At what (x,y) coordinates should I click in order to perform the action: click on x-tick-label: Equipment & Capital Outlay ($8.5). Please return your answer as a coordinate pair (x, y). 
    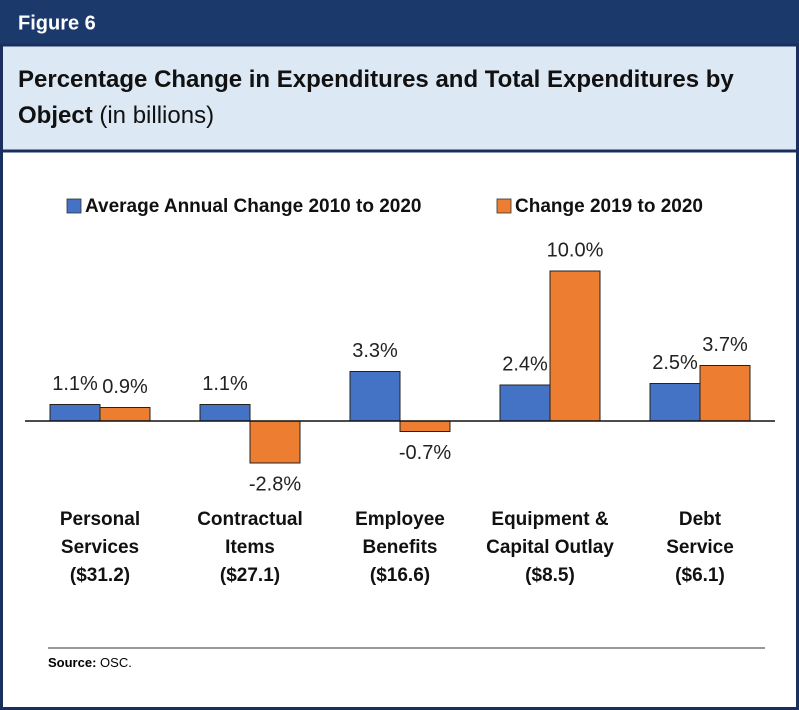
    Looking at the image, I should click on (550, 547).